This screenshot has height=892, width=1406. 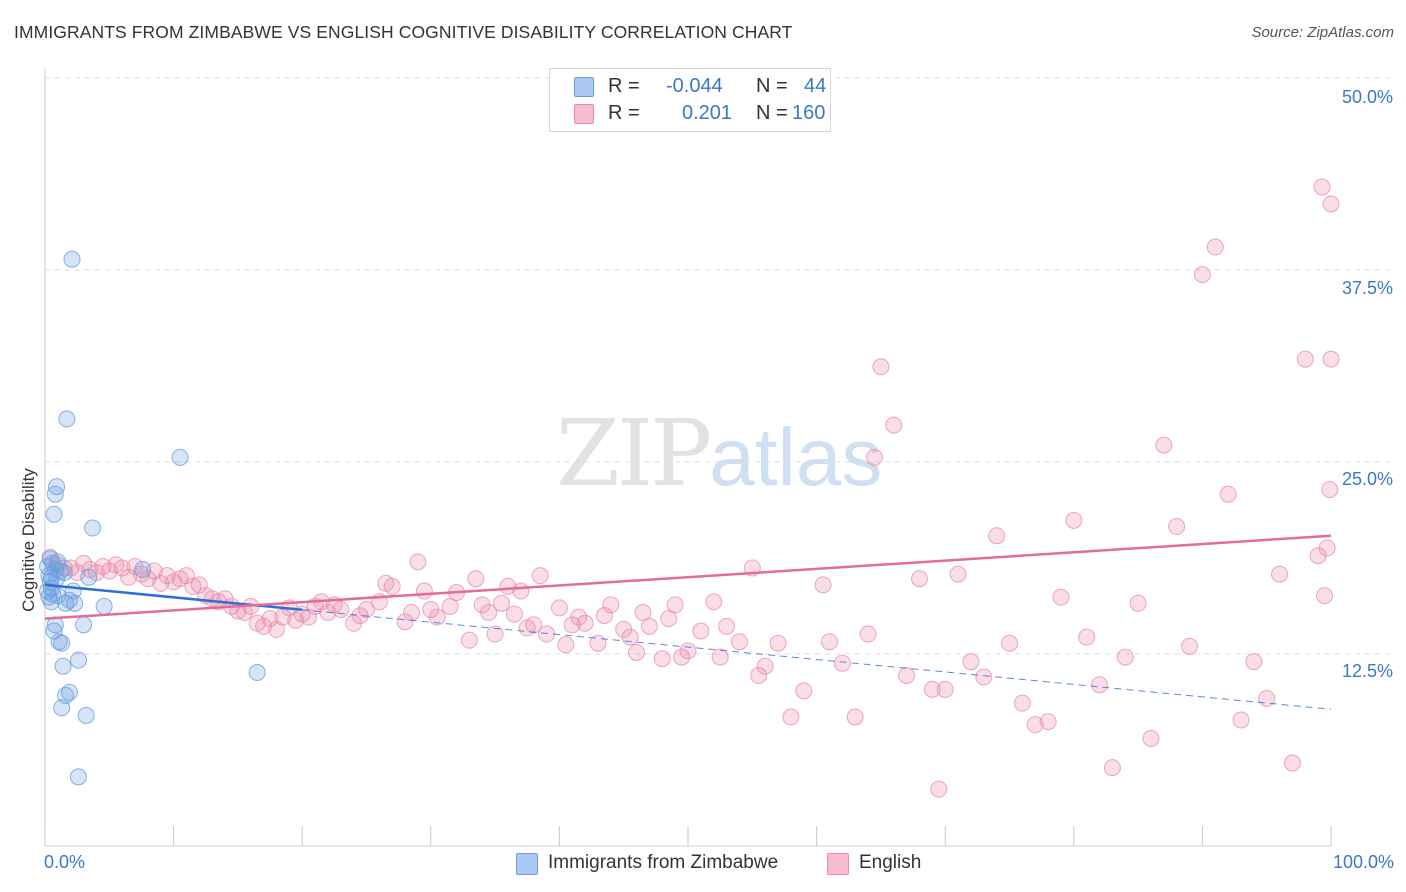 What do you see at coordinates (707, 113) in the screenshot?
I see `legend-r-value: 0.201` at bounding box center [707, 113].